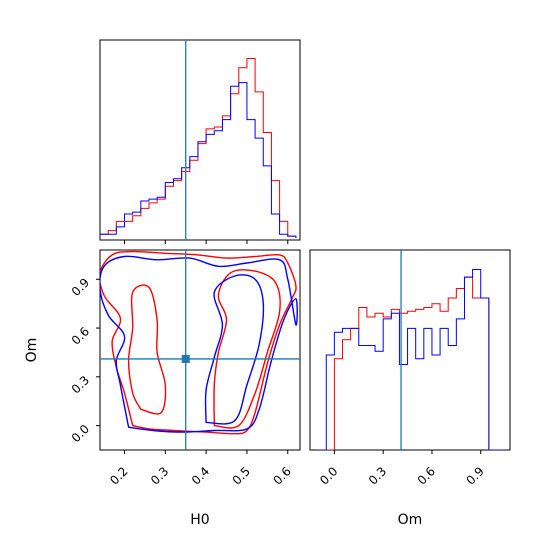 This screenshot has height=550, width=550. Describe the element at coordinates (328, 475) in the screenshot. I see `tick-label-om-x: 0.0` at that location.